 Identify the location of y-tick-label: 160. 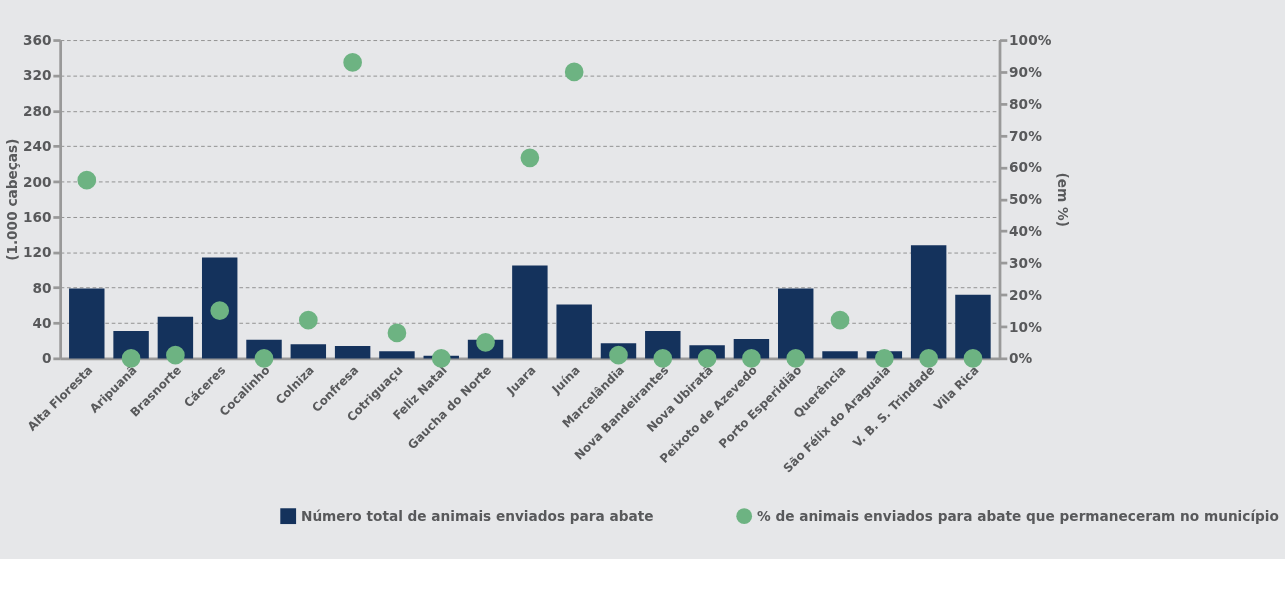
(37, 216).